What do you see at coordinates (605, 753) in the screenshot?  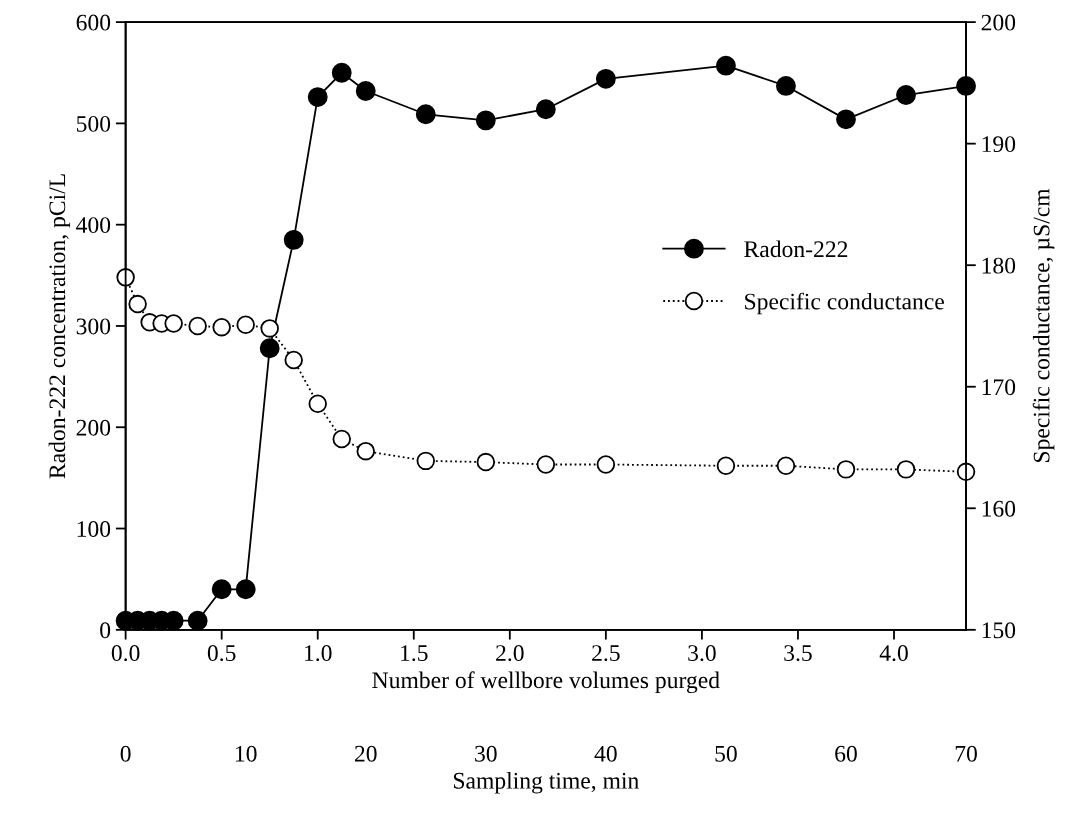 I see `x2-tick-label: 40` at bounding box center [605, 753].